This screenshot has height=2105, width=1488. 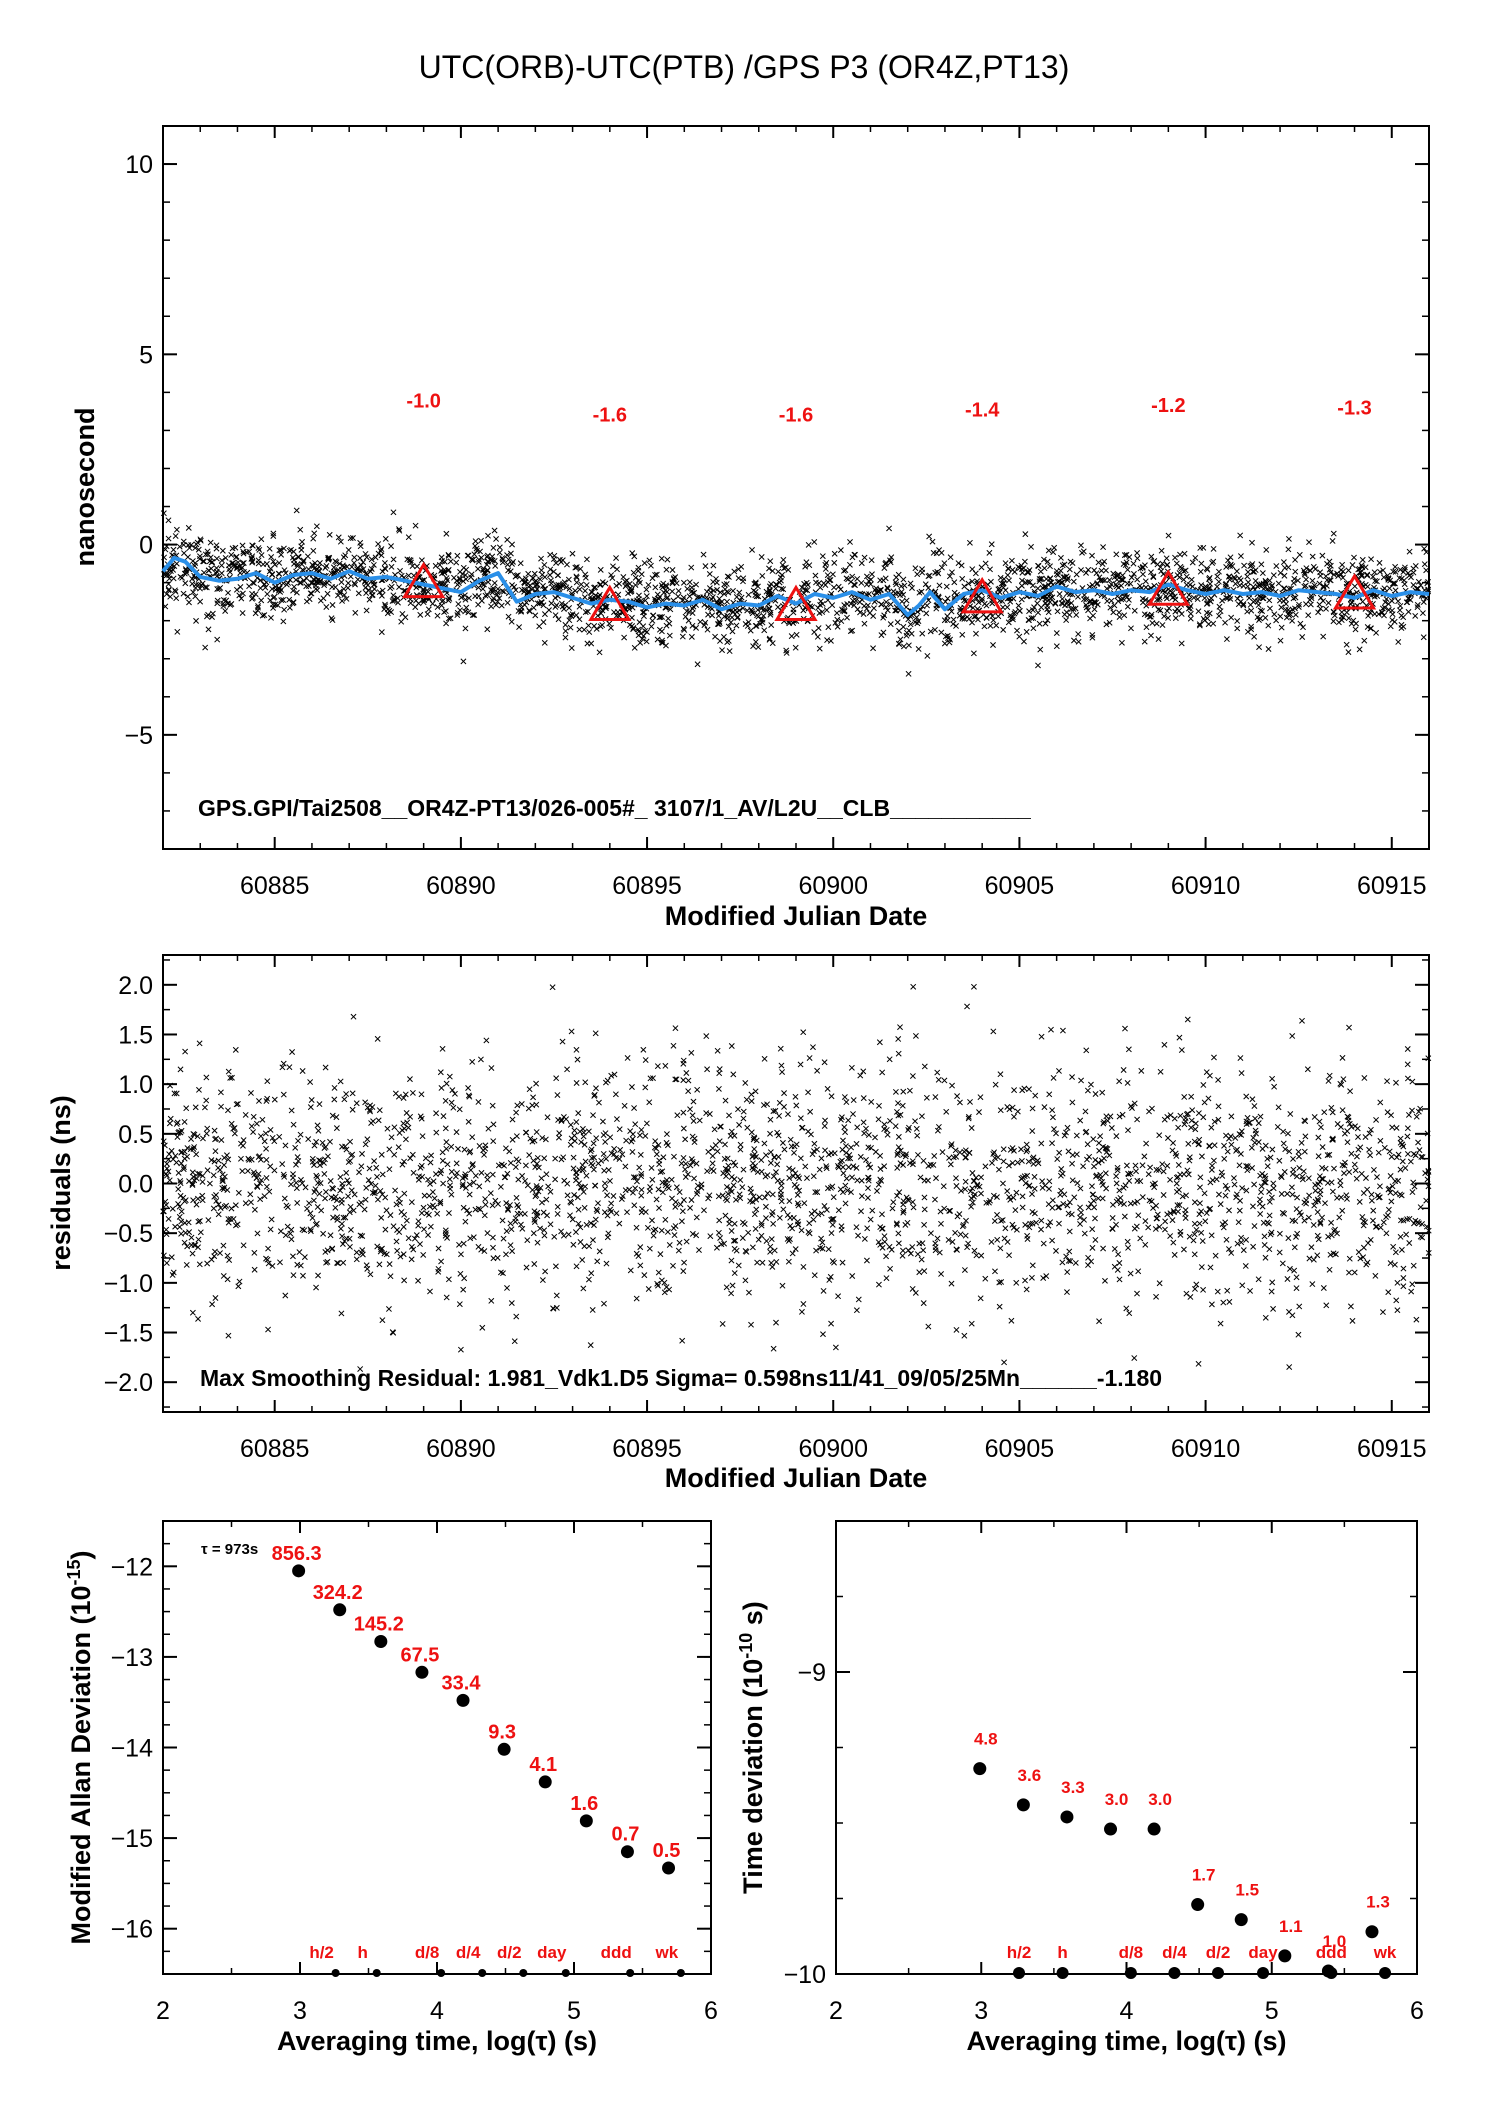 I want to click on x-tick-label: 60910, so click(x=1206, y=886).